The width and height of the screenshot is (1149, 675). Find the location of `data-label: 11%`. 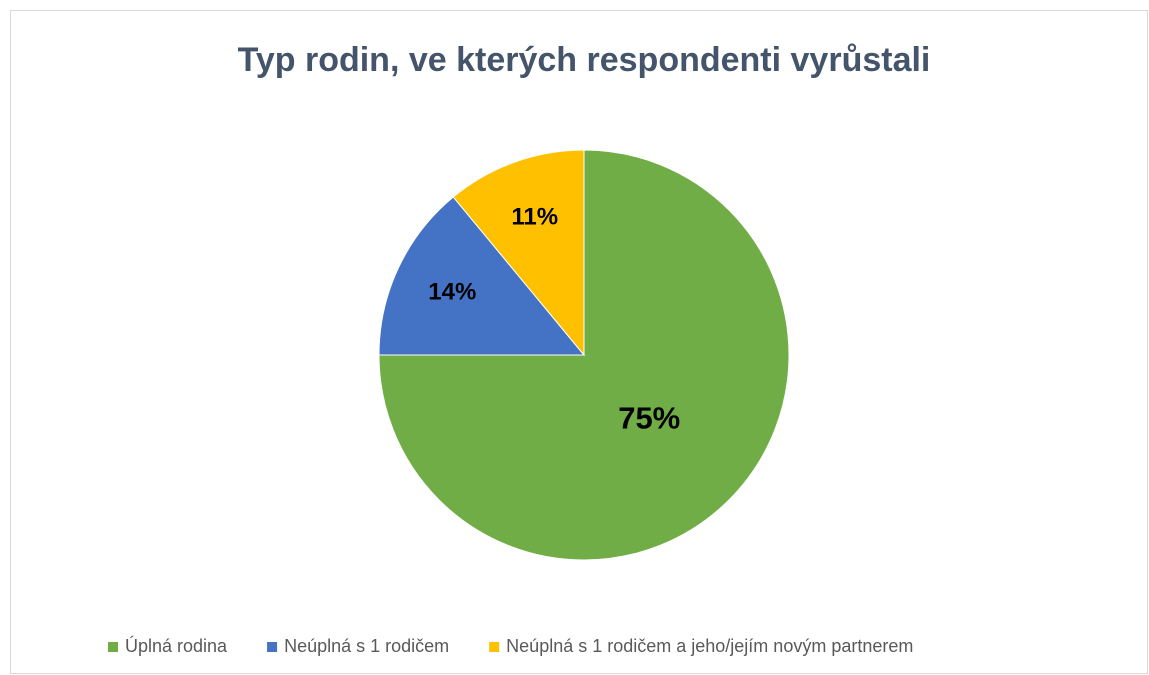

data-label: 11% is located at coordinates (534, 216).